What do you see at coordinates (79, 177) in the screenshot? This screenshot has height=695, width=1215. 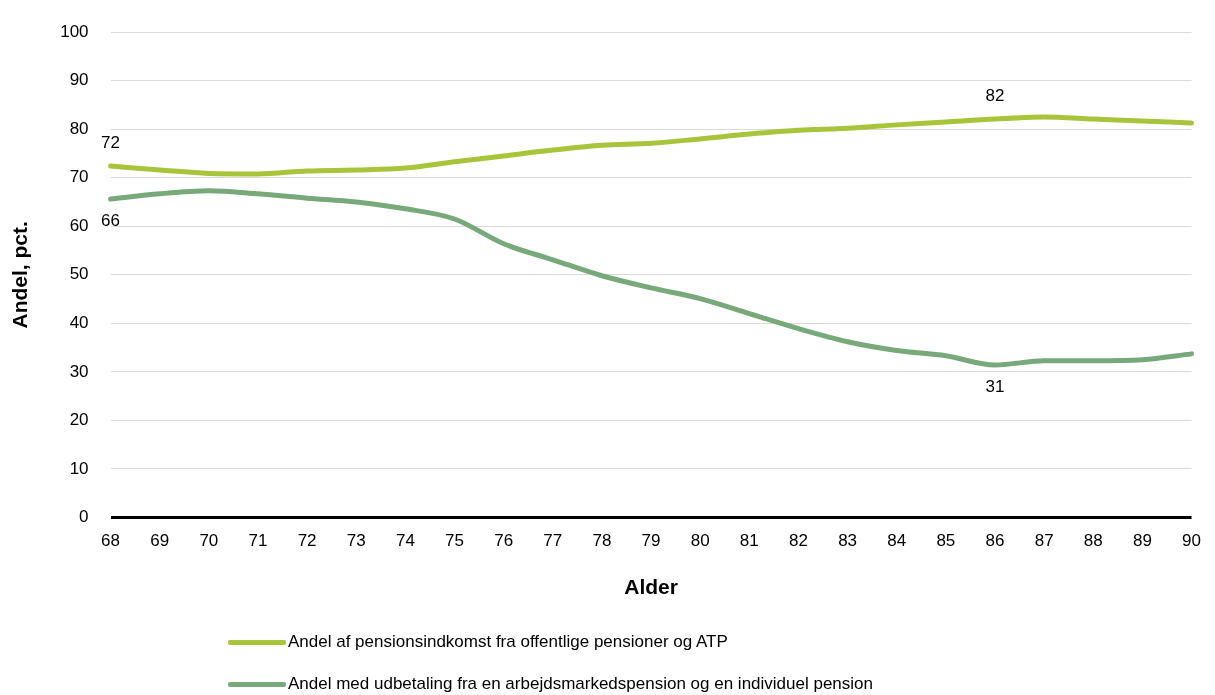 I see `y-tick-label: 70` at bounding box center [79, 177].